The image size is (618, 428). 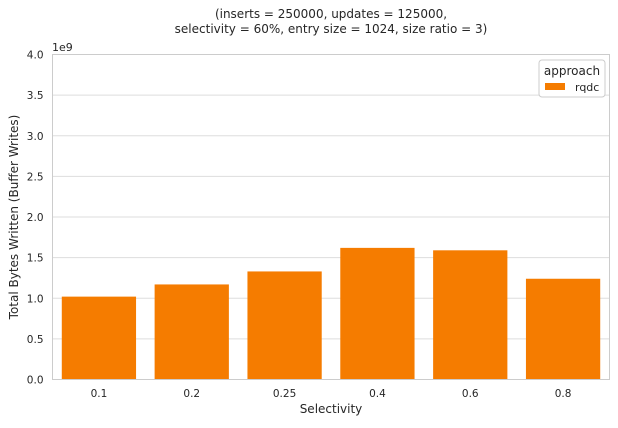 What do you see at coordinates (35, 259) in the screenshot?
I see `y-tick-label: 1.5` at bounding box center [35, 259].